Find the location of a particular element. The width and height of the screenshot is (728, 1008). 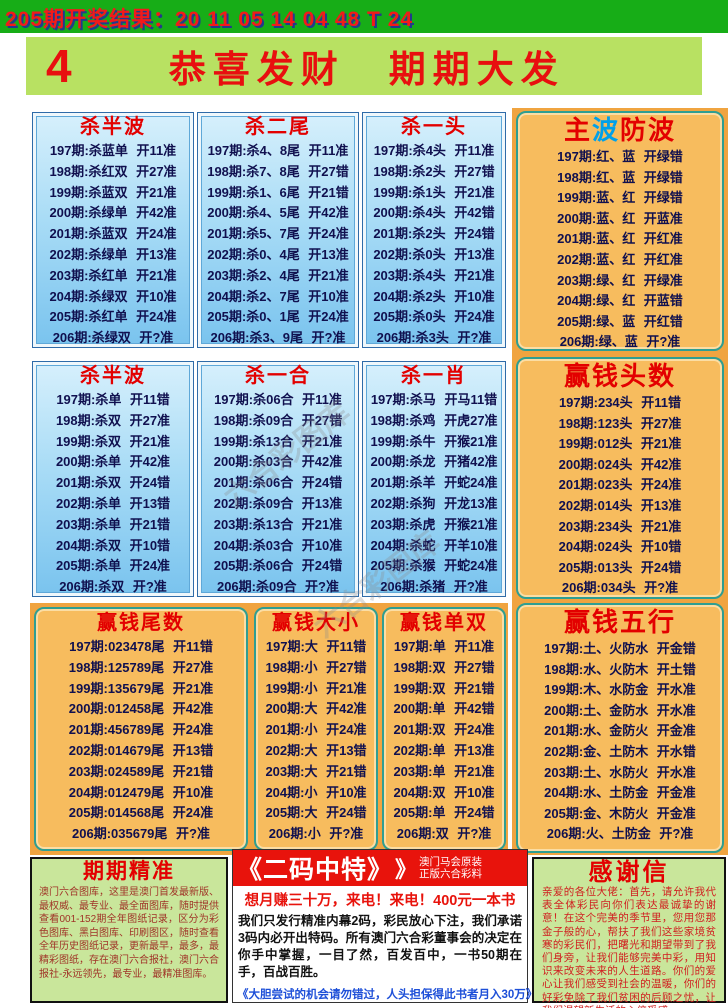

prediction-row: 203期:杀13合 开21准 is located at coordinates (278, 524).